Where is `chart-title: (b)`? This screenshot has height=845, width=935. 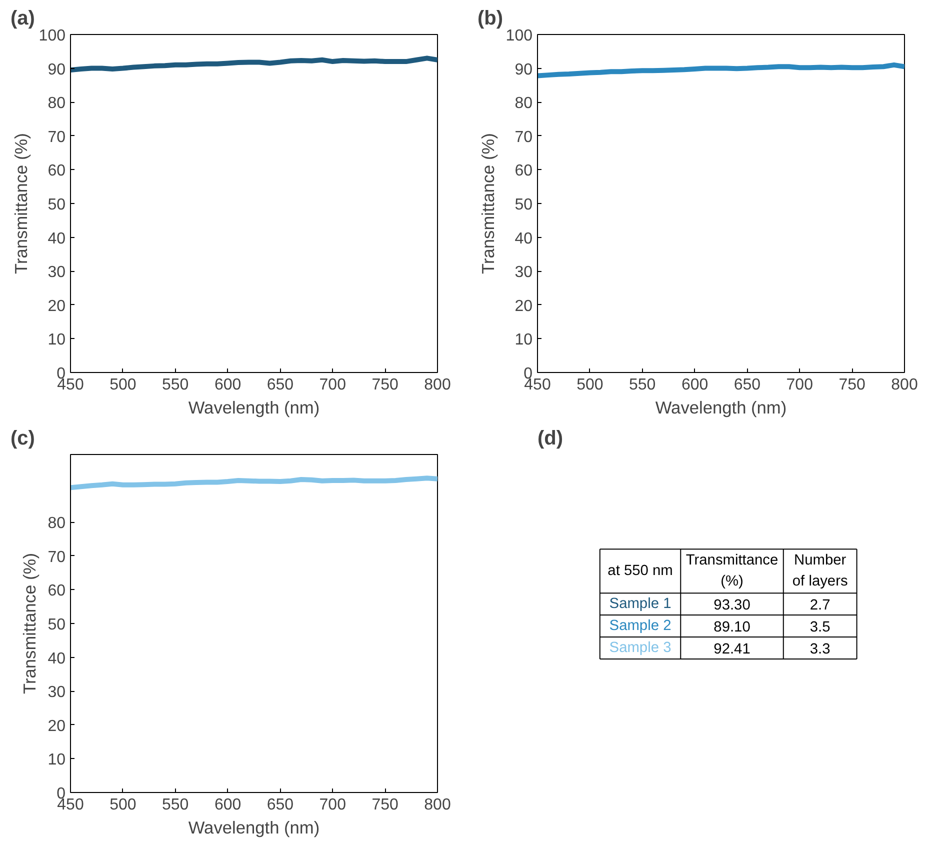
chart-title: (b) is located at coordinates (491, 19).